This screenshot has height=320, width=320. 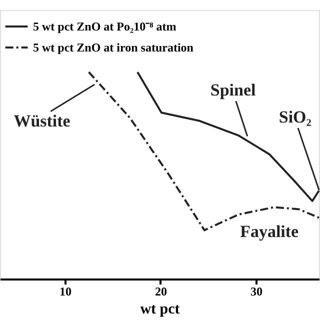 I want to click on legend-label: 5 wt pct ZnO at iron saturation, so click(x=113, y=47).